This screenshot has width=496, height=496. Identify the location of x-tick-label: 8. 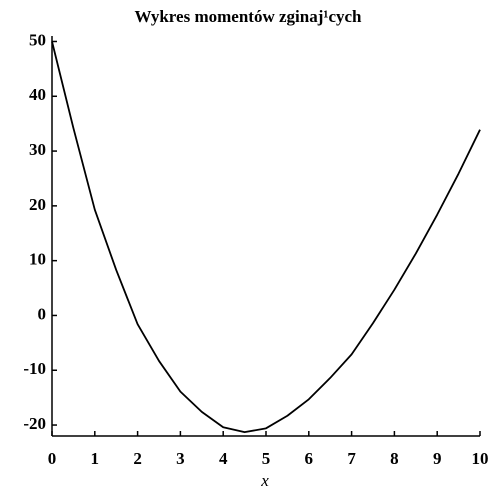
(394, 458).